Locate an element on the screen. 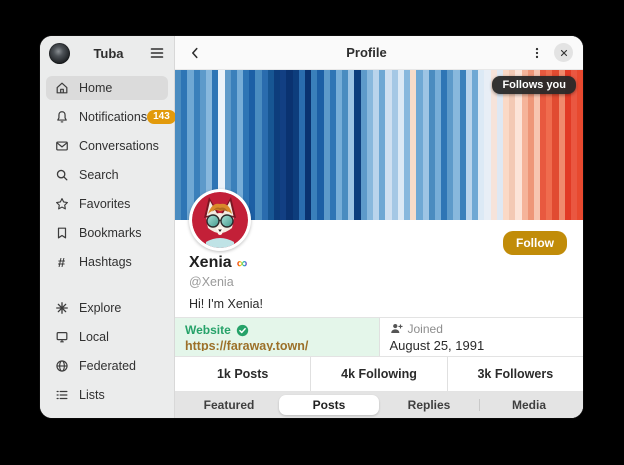 This screenshot has height=465, width=624. sidebar-item-bookmarks: Bookmarks is located at coordinates (107, 233).